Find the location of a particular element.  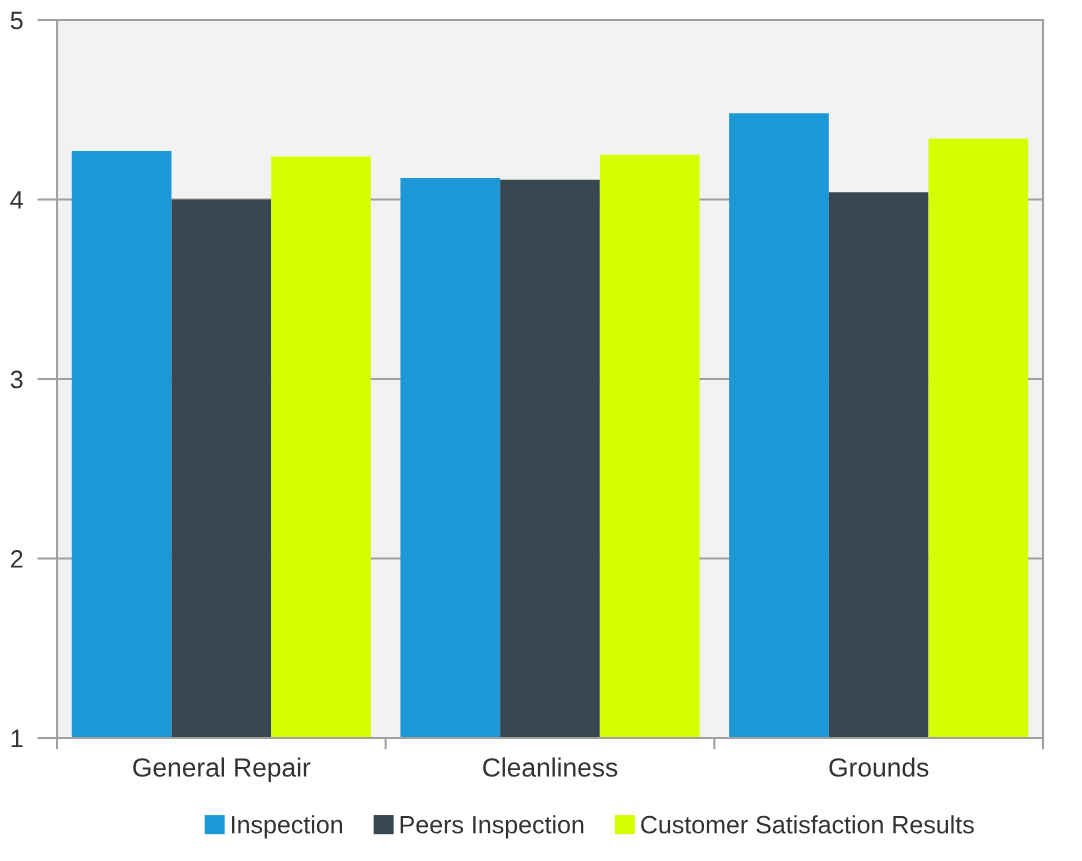

y-tick-label: 5 is located at coordinates (16, 20).